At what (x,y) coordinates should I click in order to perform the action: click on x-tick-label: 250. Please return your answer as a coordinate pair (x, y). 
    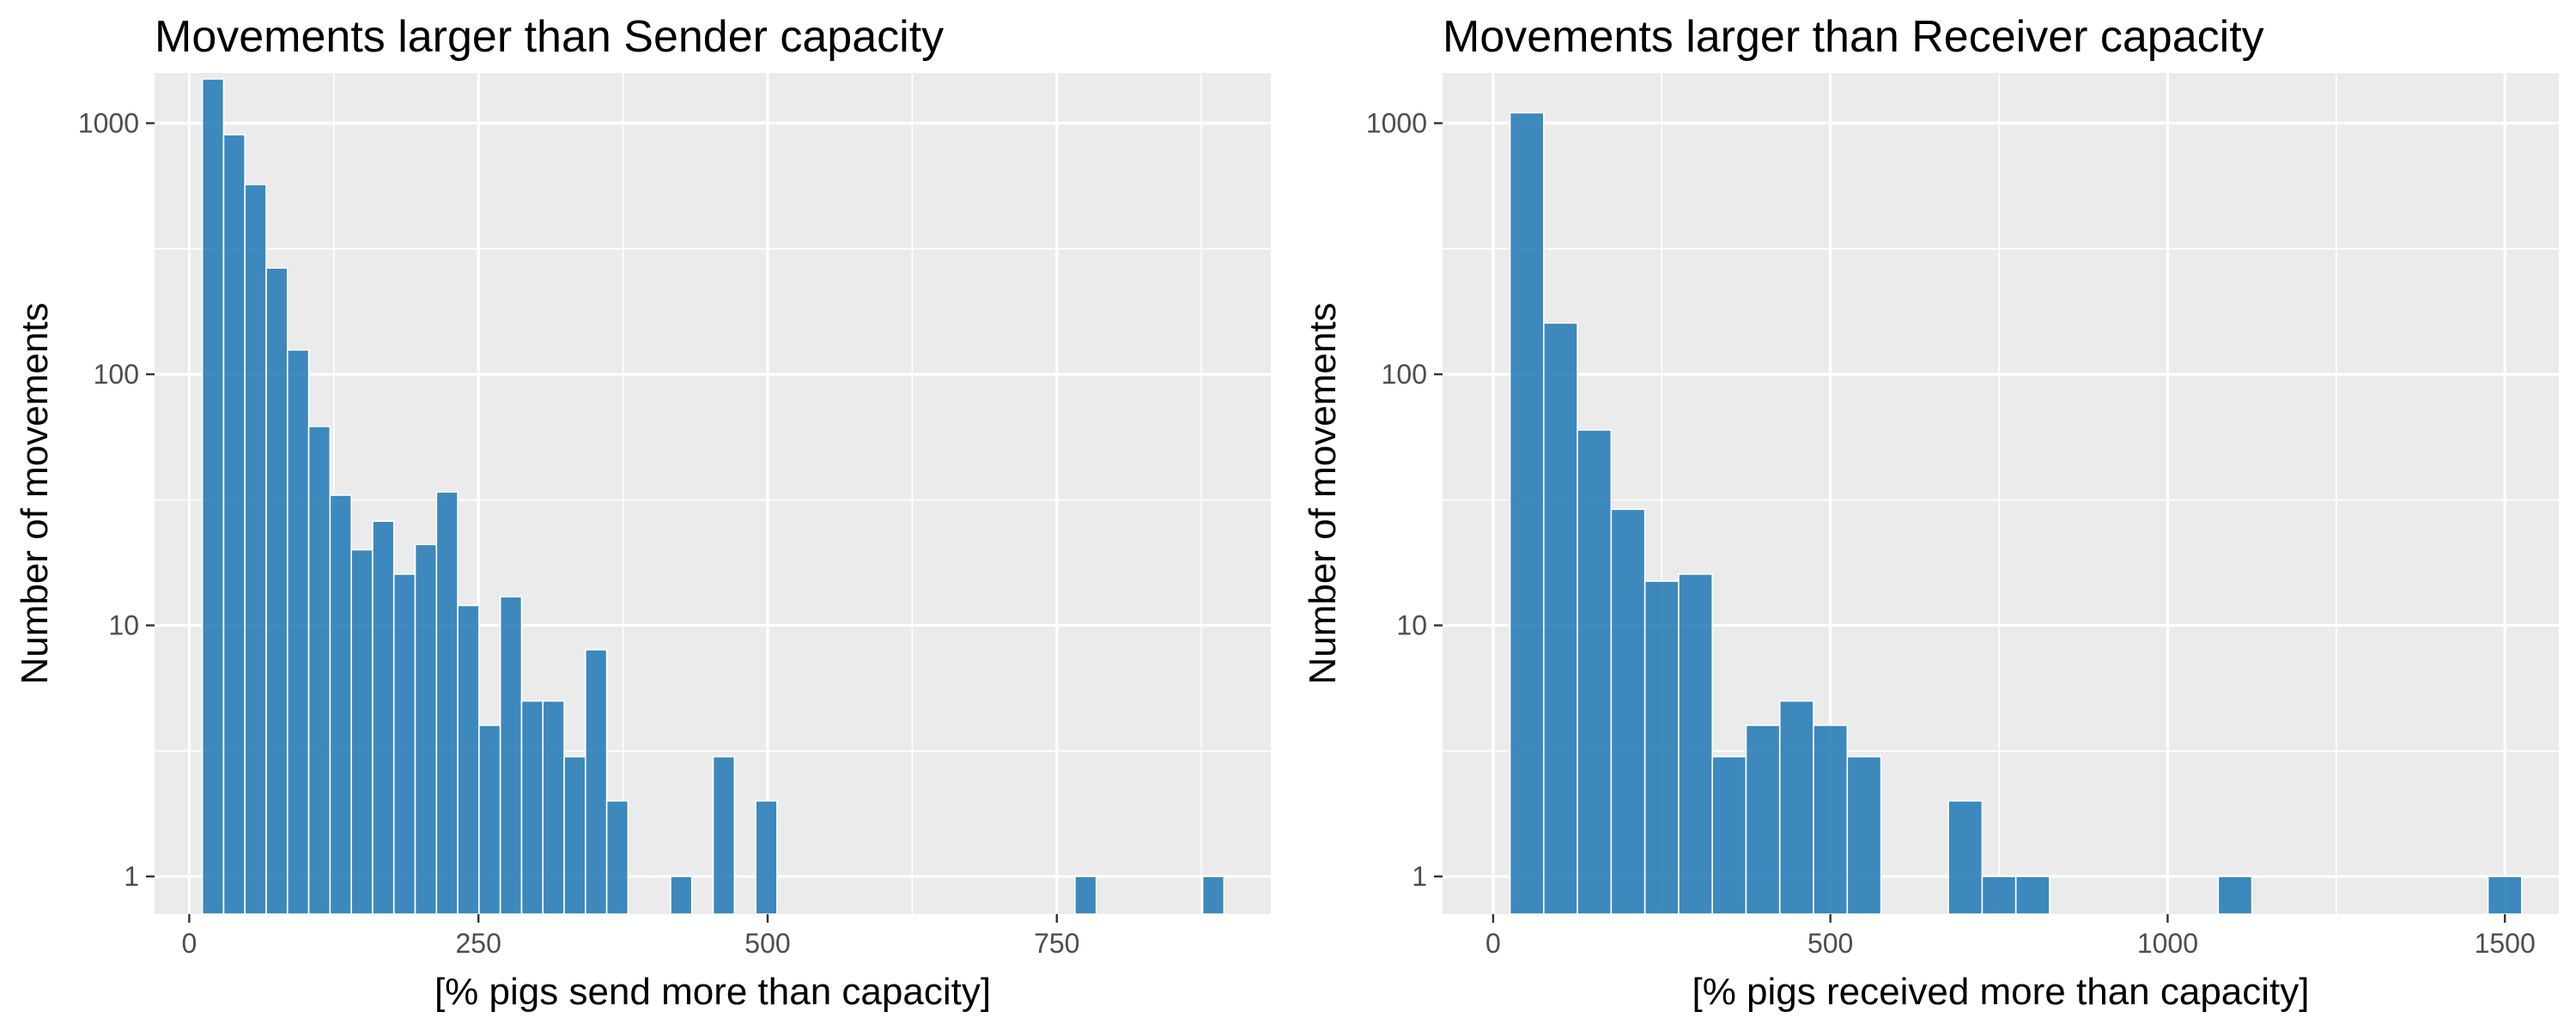
    Looking at the image, I should click on (479, 943).